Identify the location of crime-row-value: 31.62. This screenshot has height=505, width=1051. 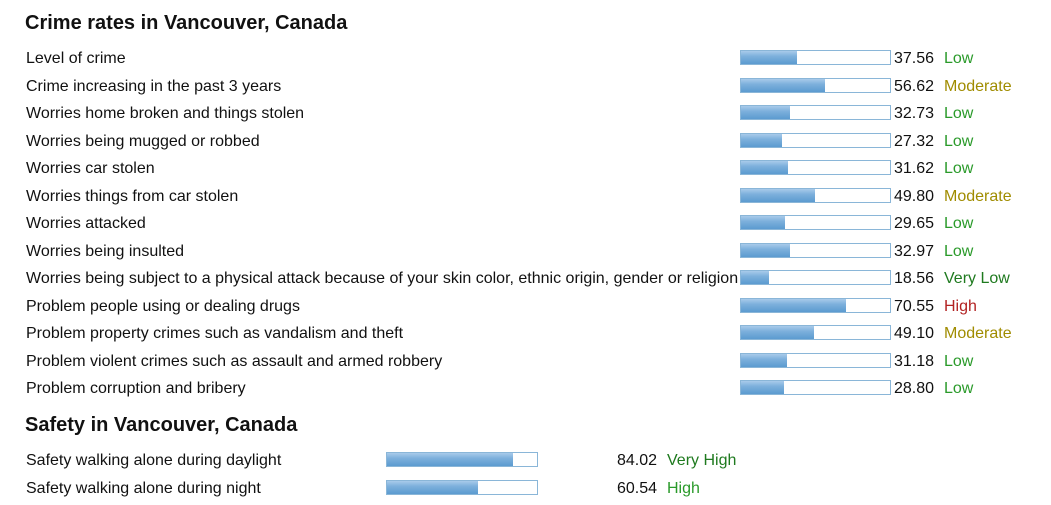
(913, 168).